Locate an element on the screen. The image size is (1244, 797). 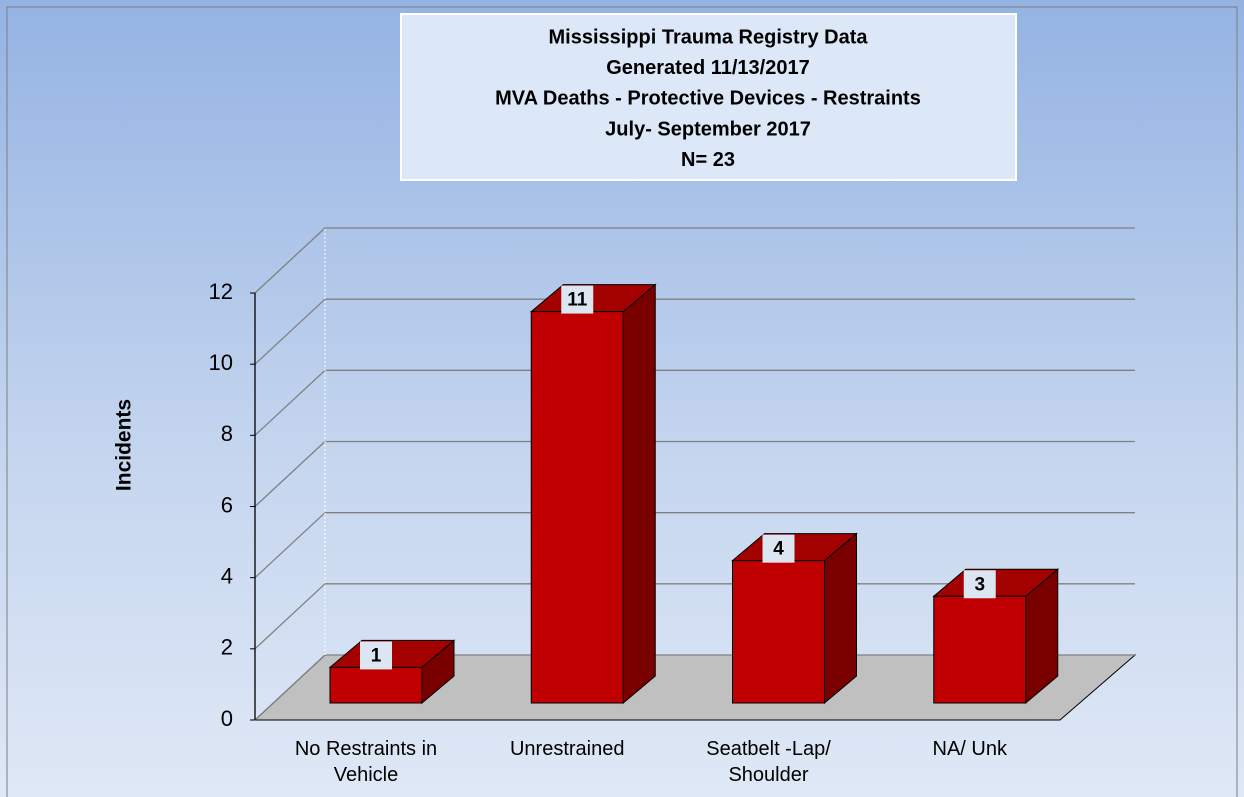
value-label: 4 is located at coordinates (778, 549).